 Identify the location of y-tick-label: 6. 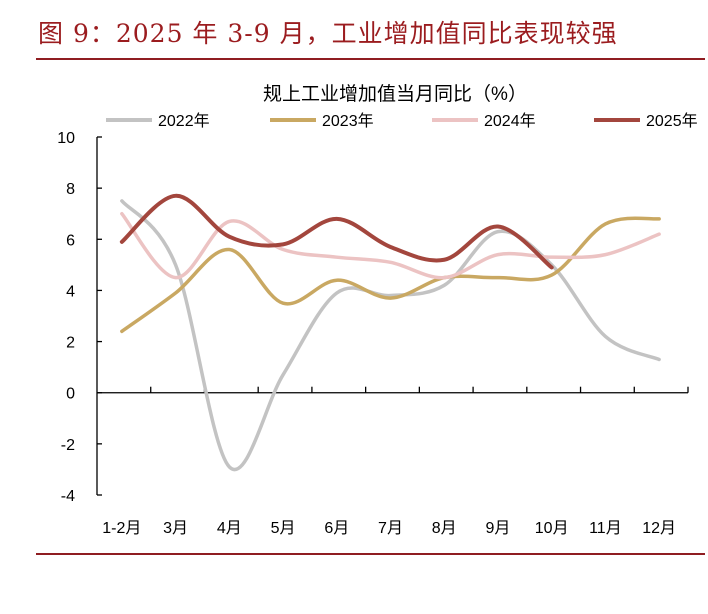
(70, 240).